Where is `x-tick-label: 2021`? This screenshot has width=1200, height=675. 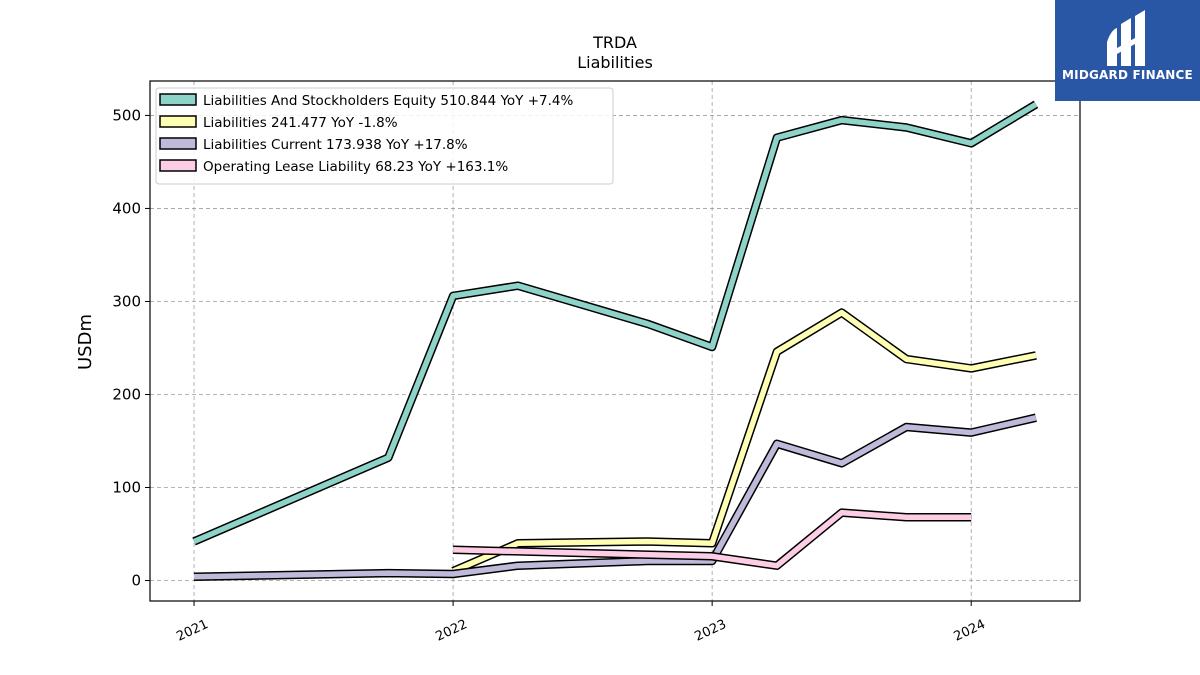
x-tick-label: 2021 is located at coordinates (192, 631).